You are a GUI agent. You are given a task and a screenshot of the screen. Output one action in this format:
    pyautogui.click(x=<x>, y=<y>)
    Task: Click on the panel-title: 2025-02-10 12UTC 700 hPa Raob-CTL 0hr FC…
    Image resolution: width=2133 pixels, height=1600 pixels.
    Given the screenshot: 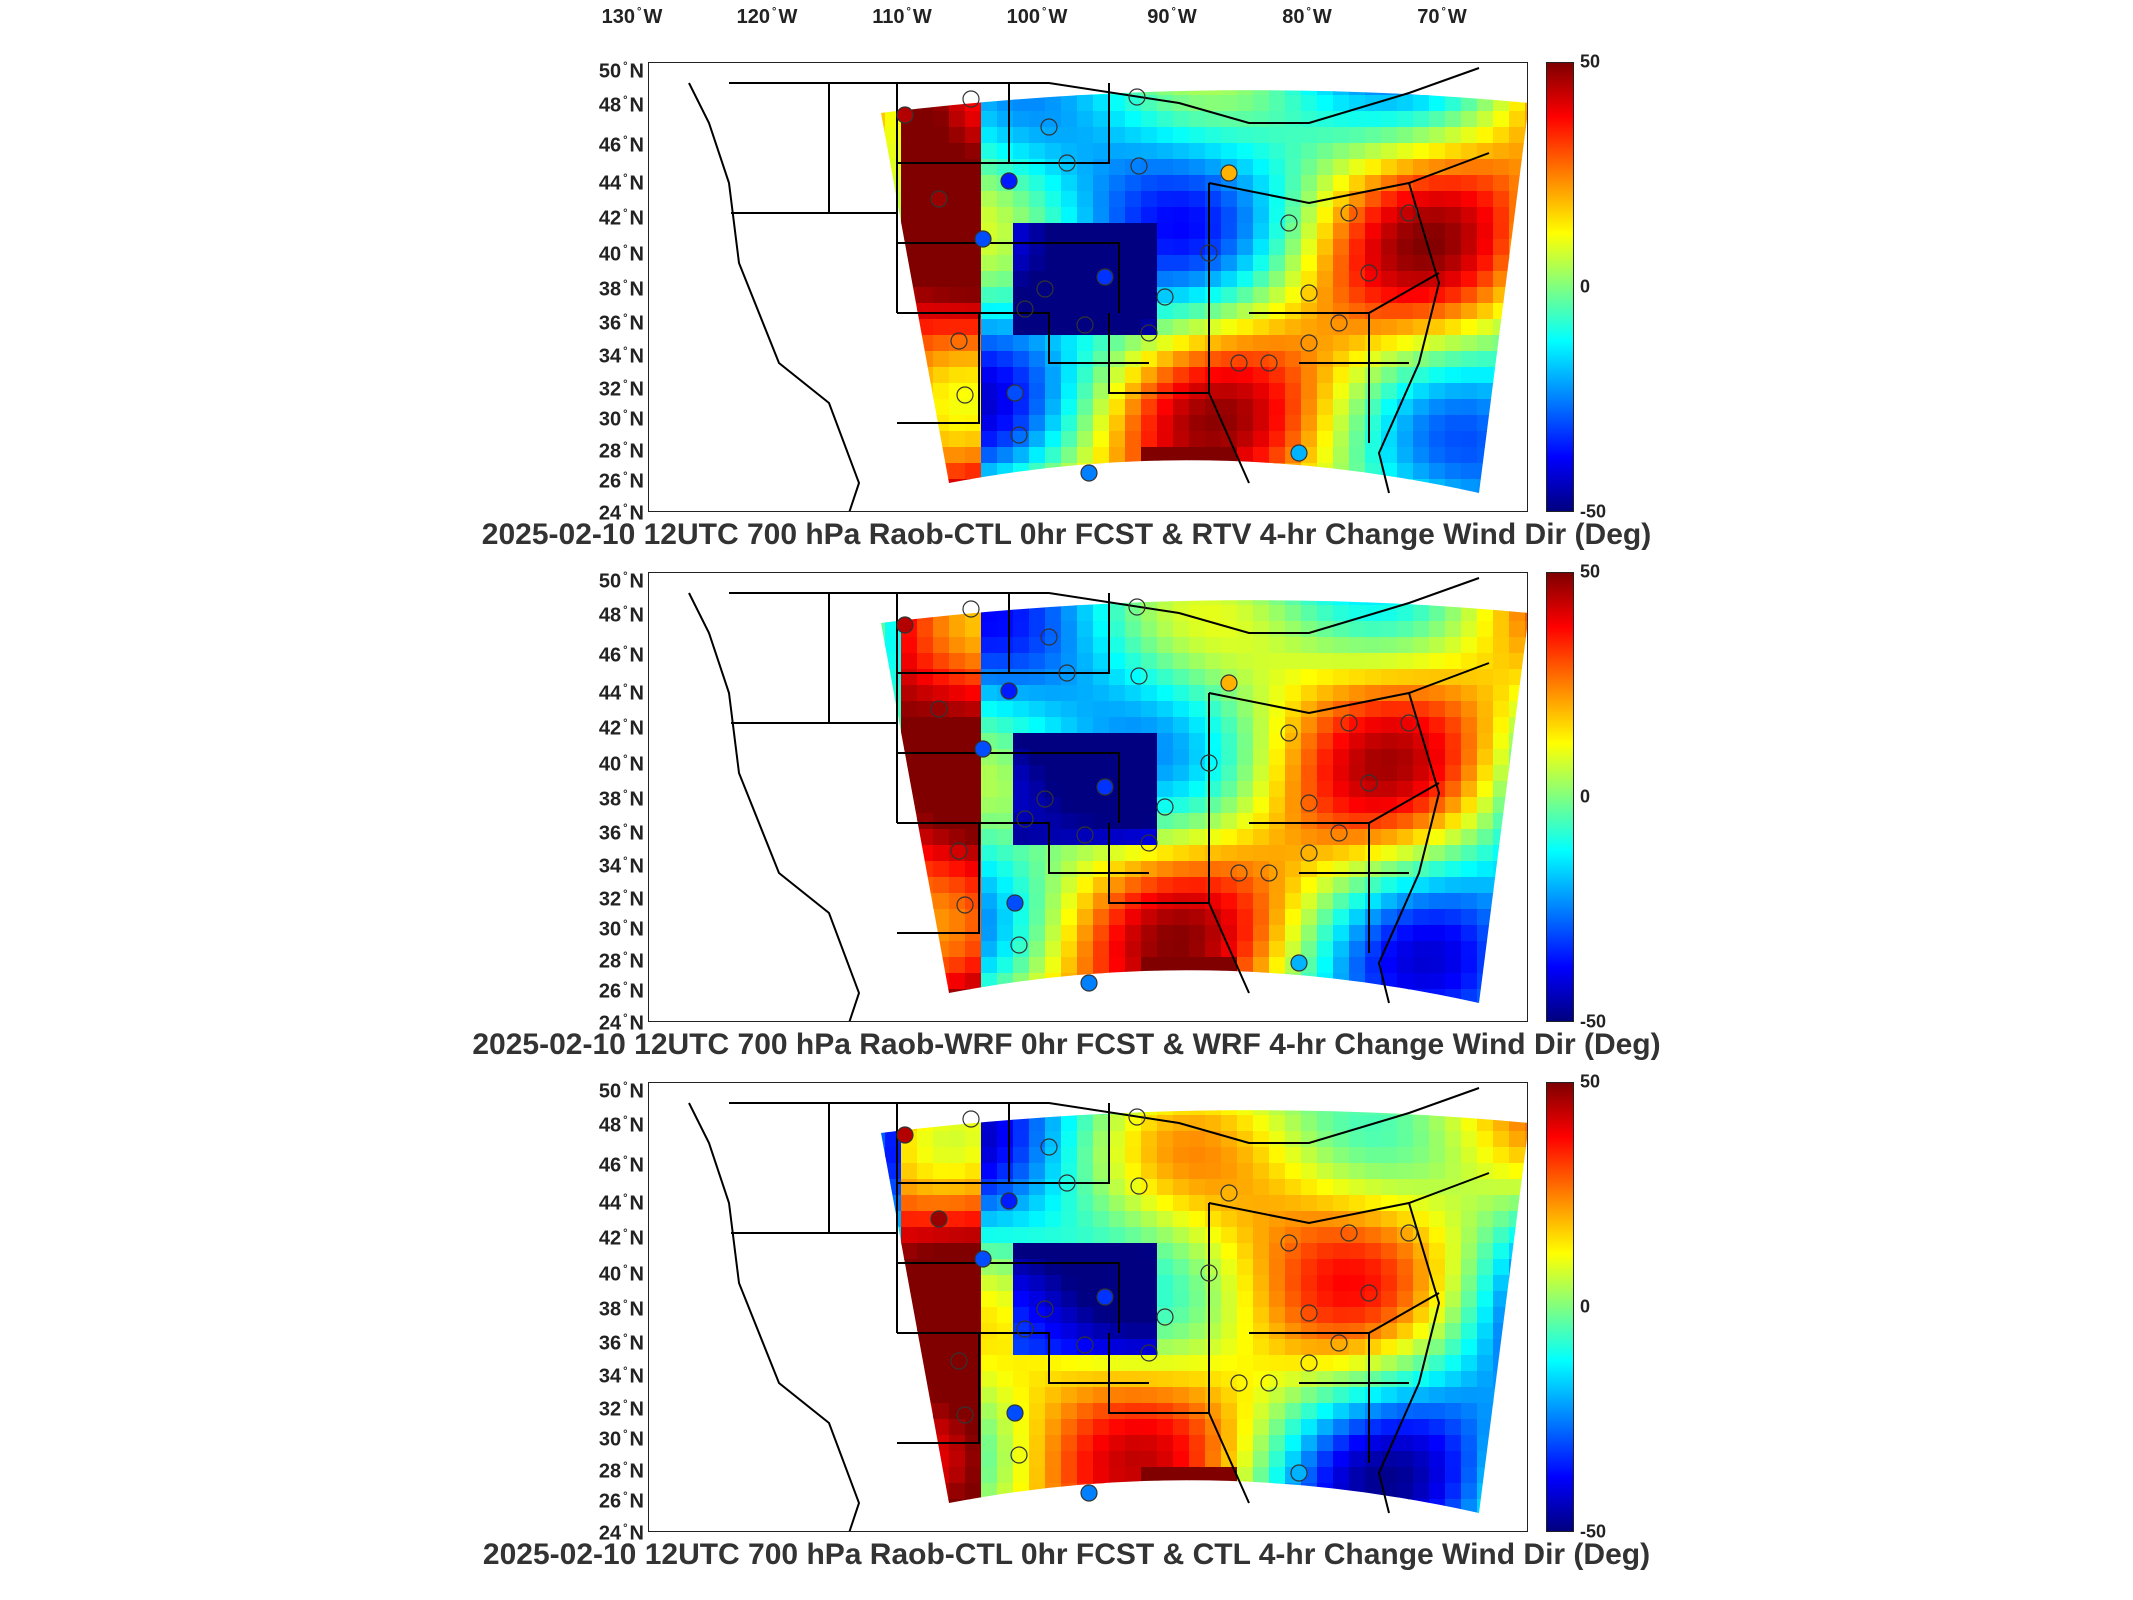 What is the action you would take?
    pyautogui.click(x=1066, y=534)
    